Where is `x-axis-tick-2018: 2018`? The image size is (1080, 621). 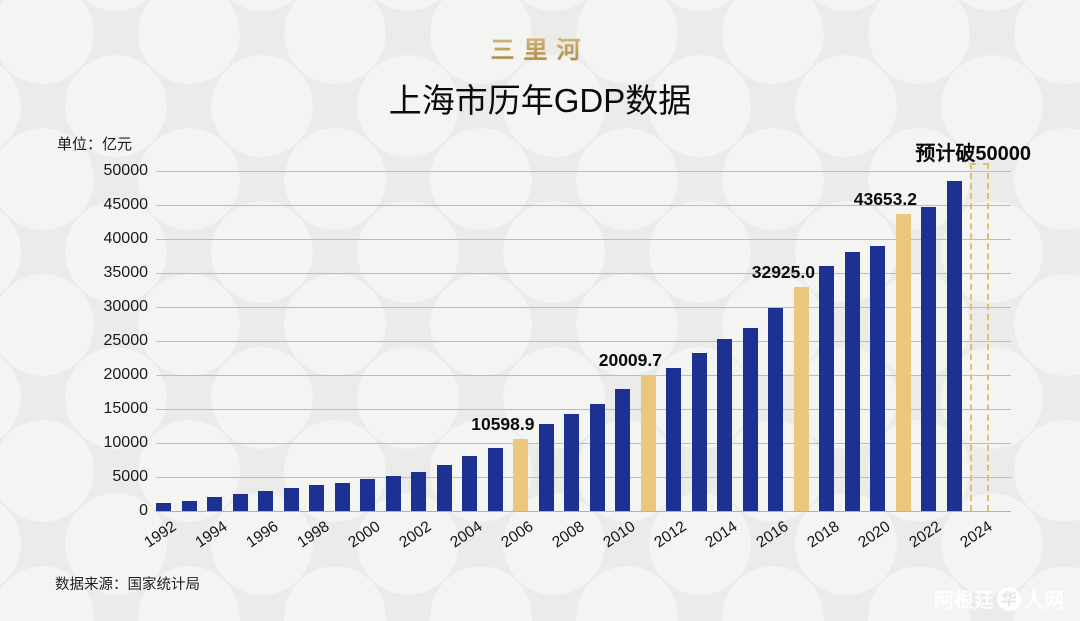
x-axis-tick-2018: 2018 is located at coordinates (823, 535).